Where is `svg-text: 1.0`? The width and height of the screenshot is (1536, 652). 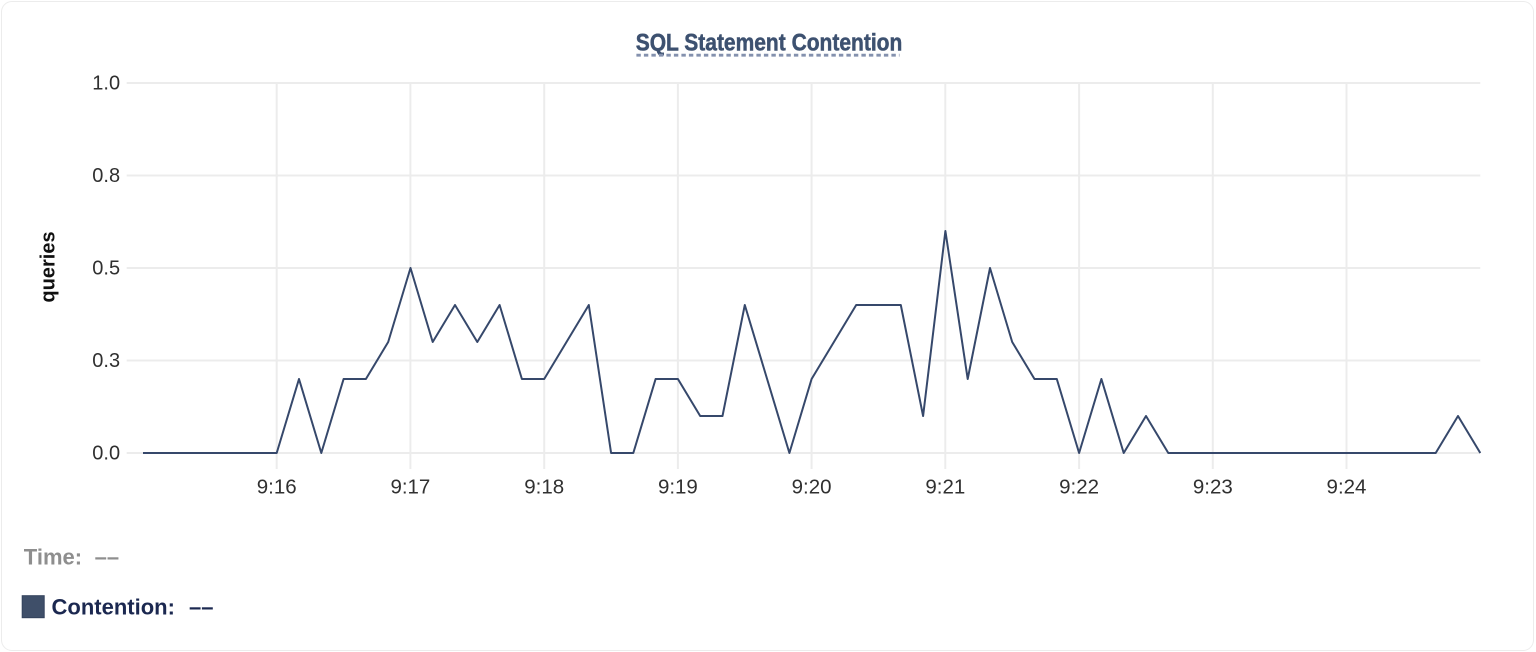
svg-text: 1.0 is located at coordinates (106, 84).